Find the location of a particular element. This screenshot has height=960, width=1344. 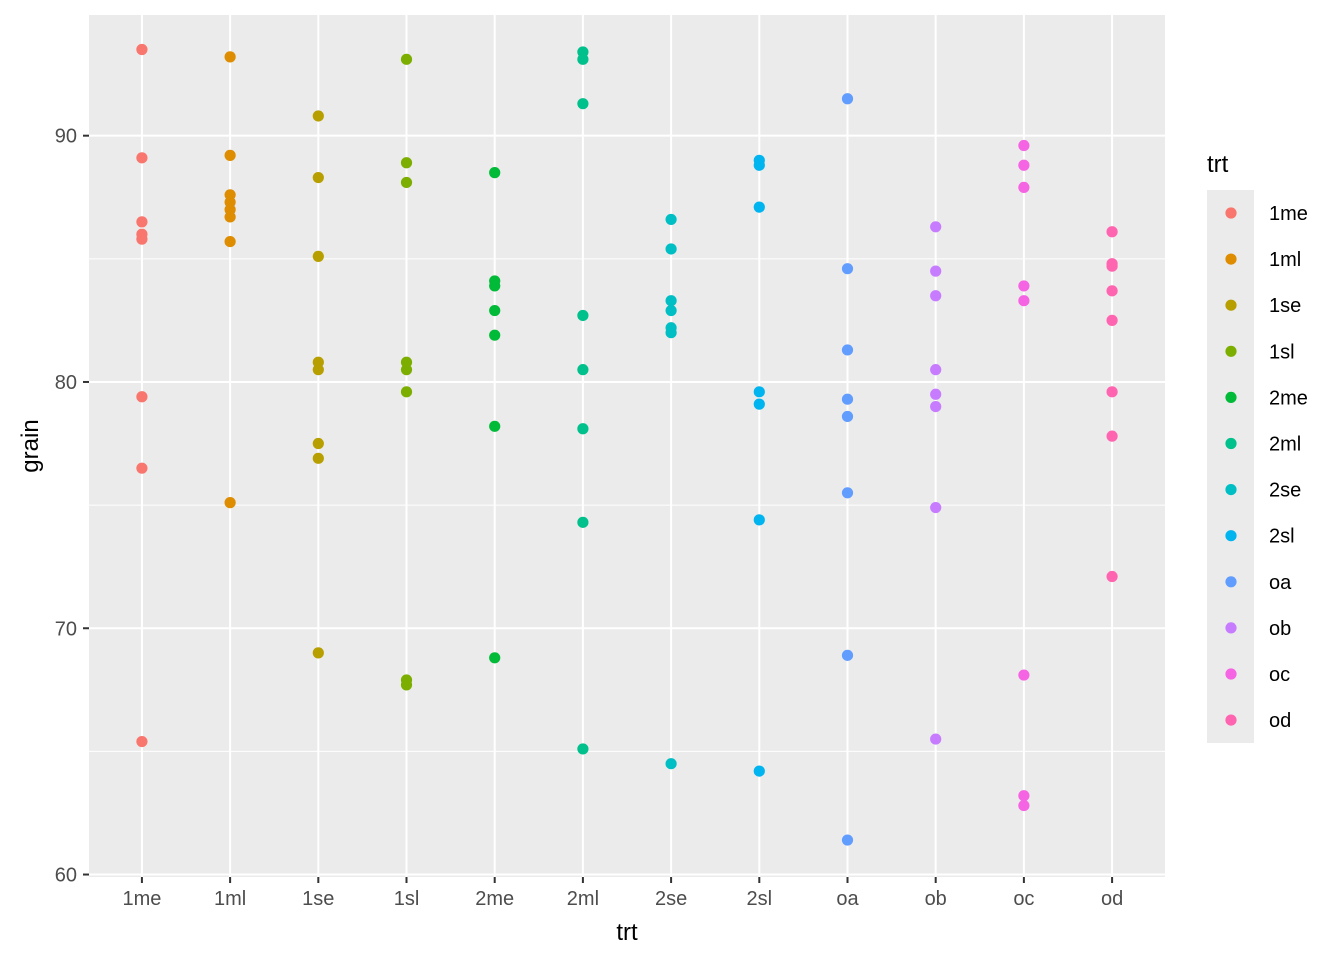

x-tick-label: oa is located at coordinates (847, 899).